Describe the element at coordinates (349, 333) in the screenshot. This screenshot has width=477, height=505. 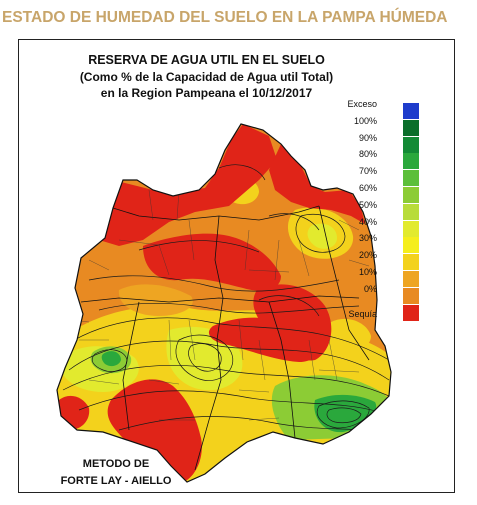
I see `zone-mid-east` at that location.